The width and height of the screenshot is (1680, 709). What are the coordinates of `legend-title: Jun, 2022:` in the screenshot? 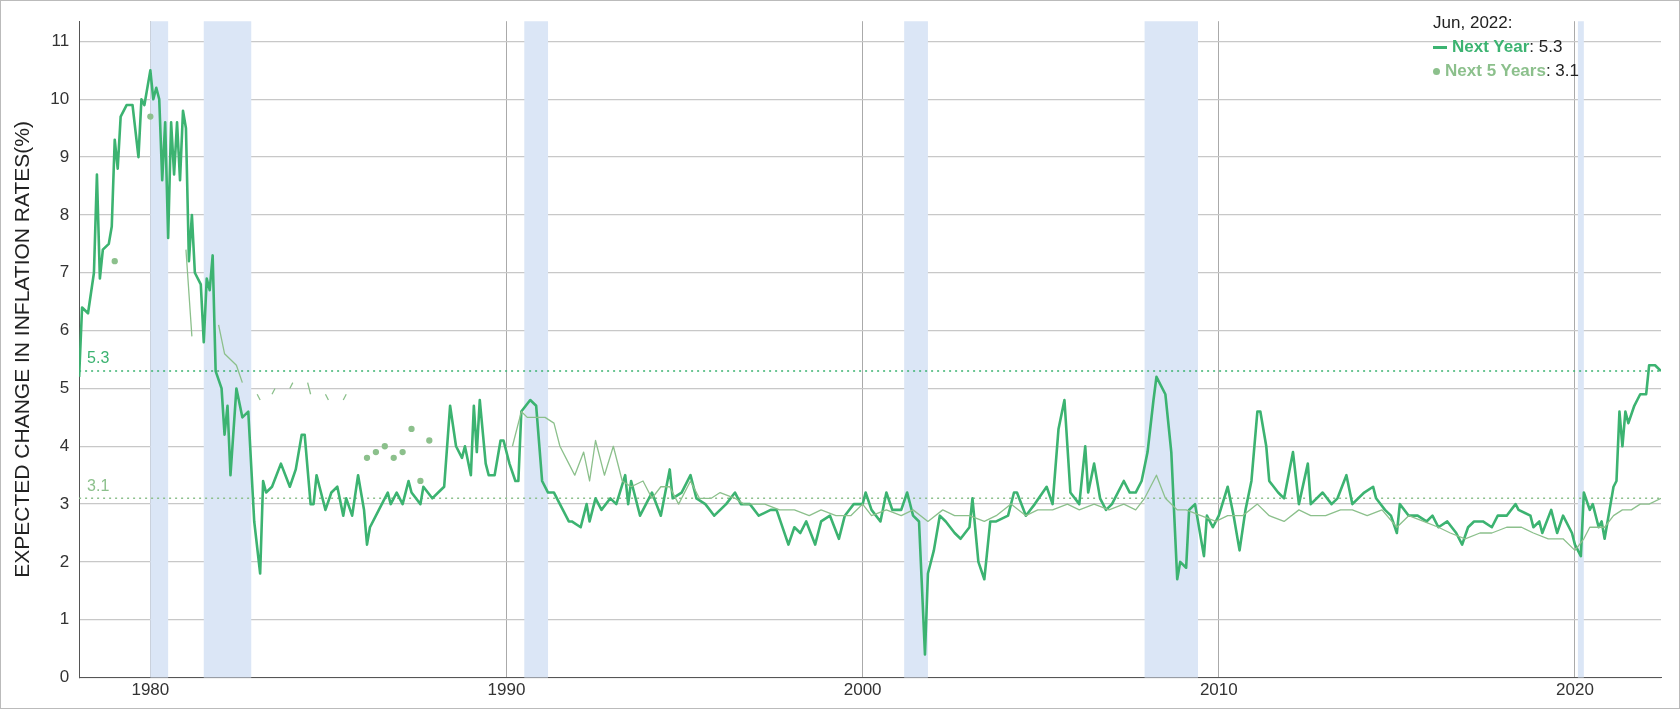 It's located at (1473, 23).